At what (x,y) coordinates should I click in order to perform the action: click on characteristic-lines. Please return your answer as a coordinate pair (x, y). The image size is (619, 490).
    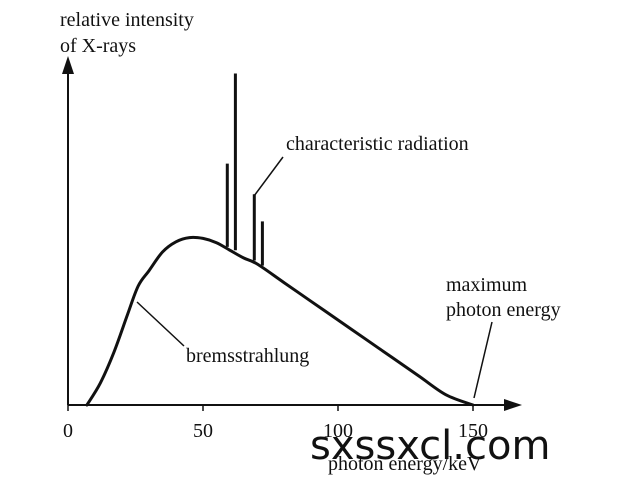
    Looking at the image, I should click on (244, 169).